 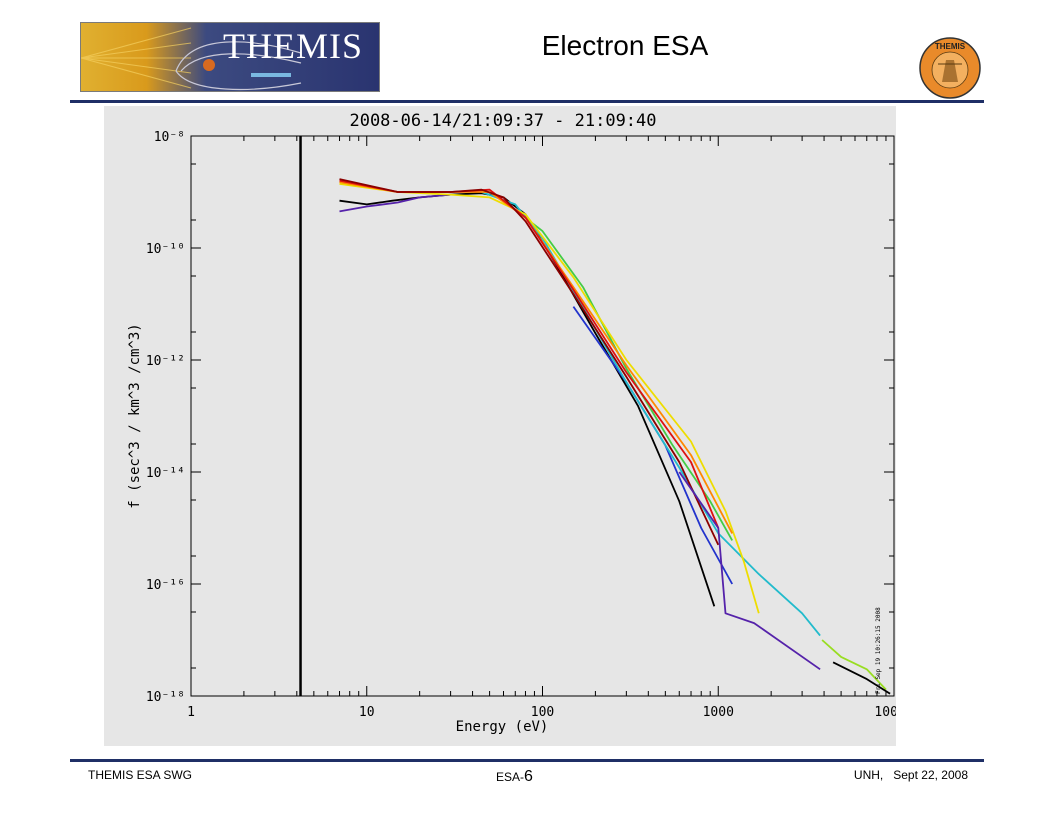 I want to click on x-tick-label: 10000, so click(x=885, y=712).